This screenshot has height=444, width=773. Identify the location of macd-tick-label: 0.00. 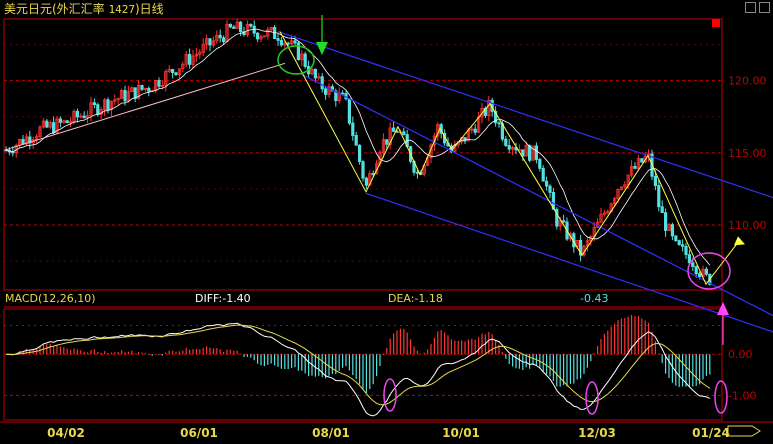
(740, 354).